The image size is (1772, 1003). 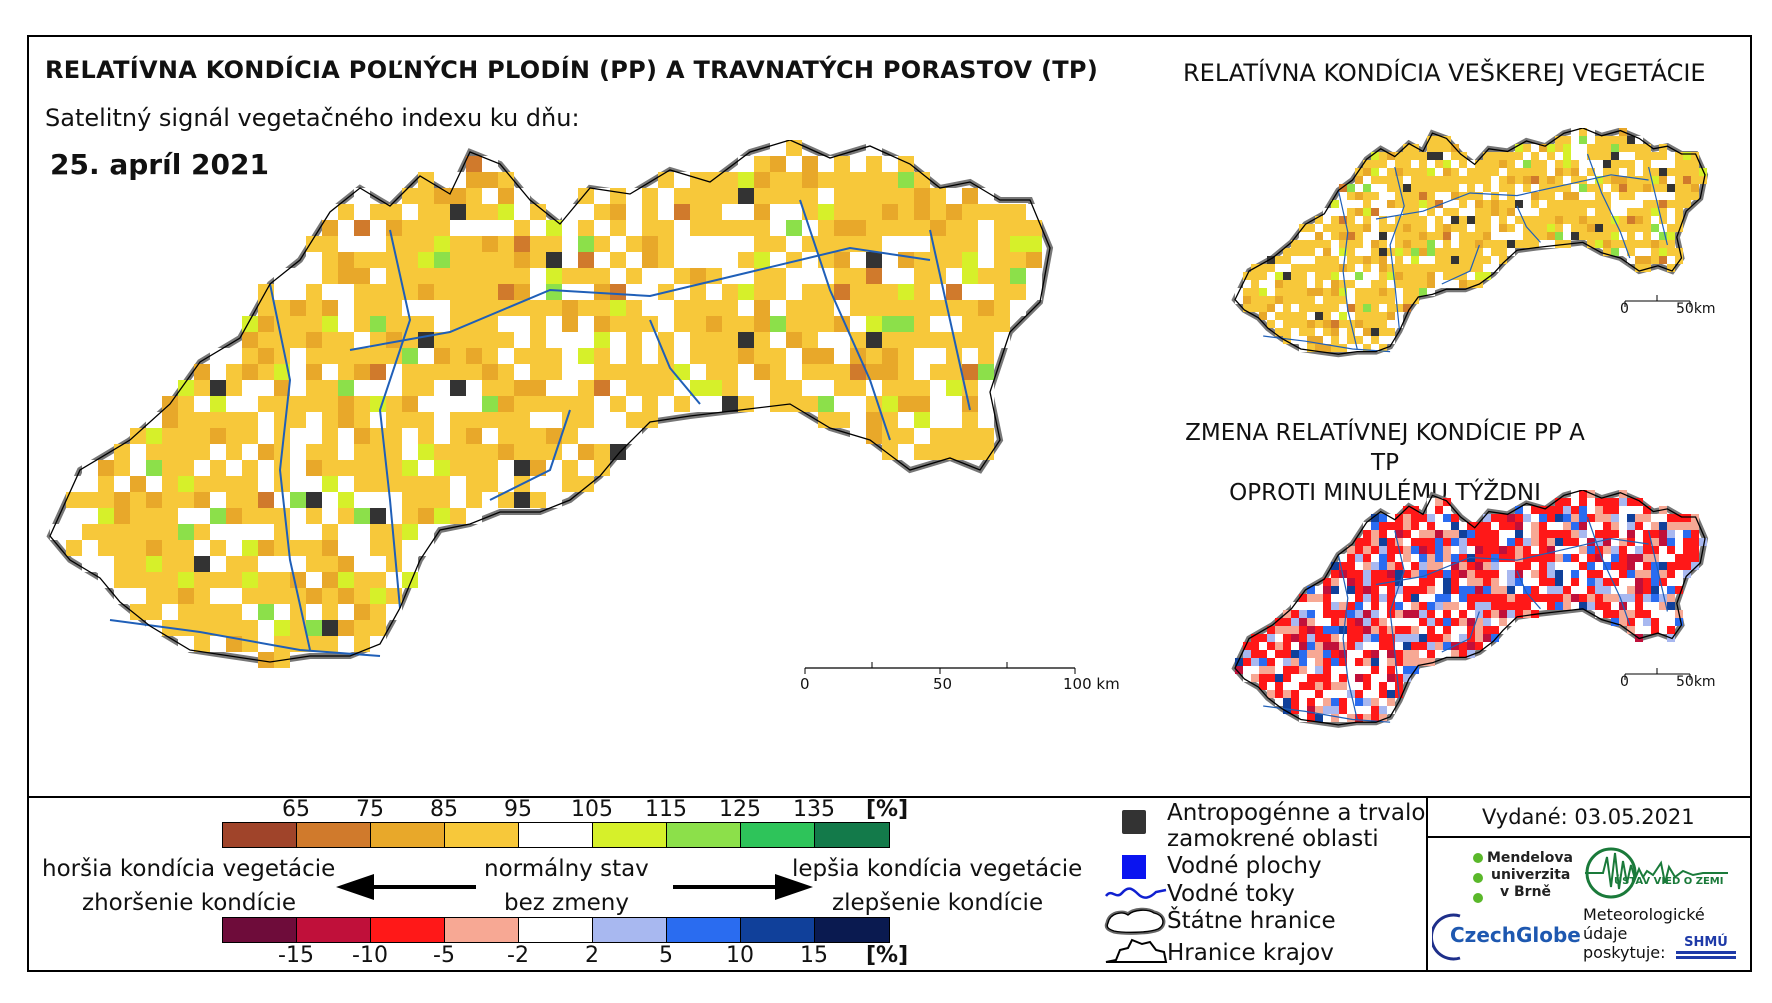 I want to click on left-arrow-icon, so click(x=406, y=887).